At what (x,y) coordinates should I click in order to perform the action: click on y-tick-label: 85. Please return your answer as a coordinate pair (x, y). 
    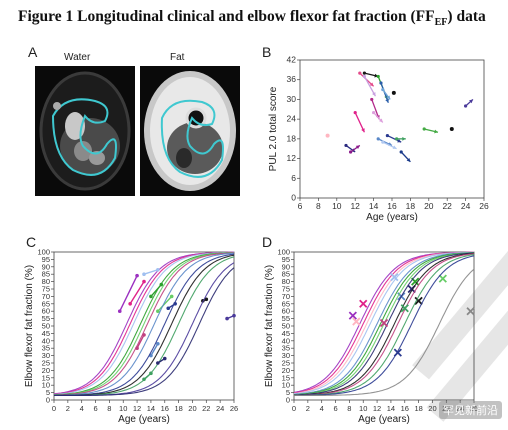
    Looking at the image, I should click on (286, 274).